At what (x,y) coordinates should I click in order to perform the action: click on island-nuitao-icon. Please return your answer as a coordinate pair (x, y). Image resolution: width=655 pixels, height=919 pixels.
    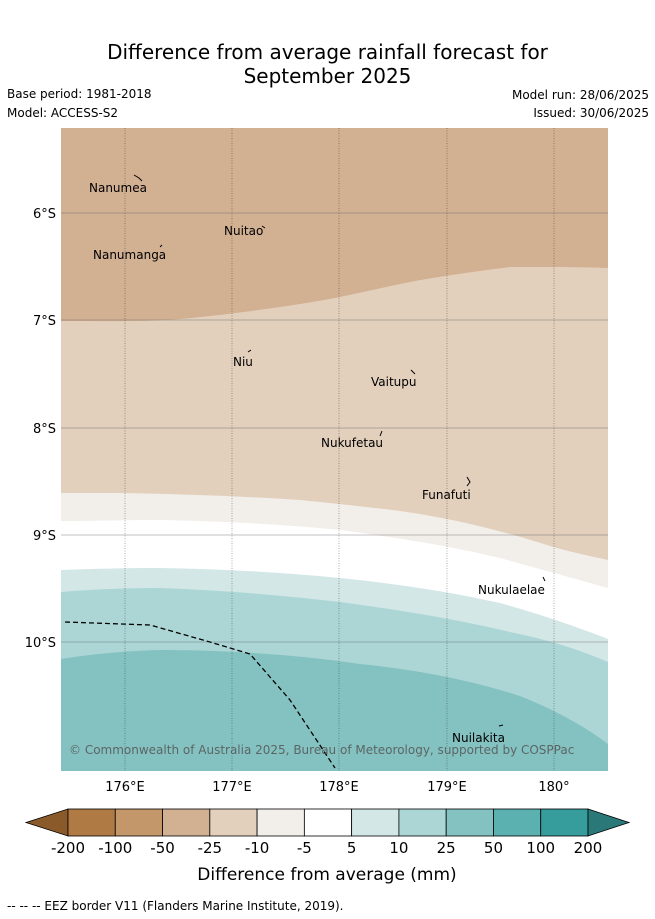
    Looking at the image, I should click on (263, 227).